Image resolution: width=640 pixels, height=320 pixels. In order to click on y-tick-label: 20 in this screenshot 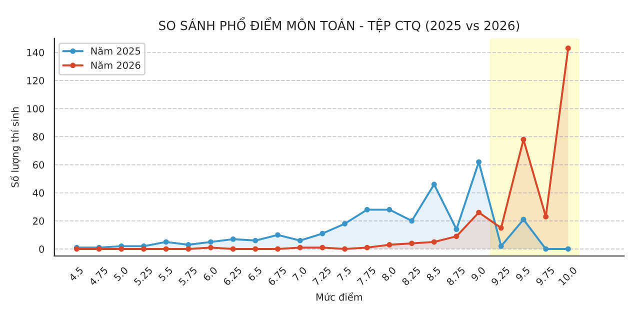, I will do `click(38, 221)`.